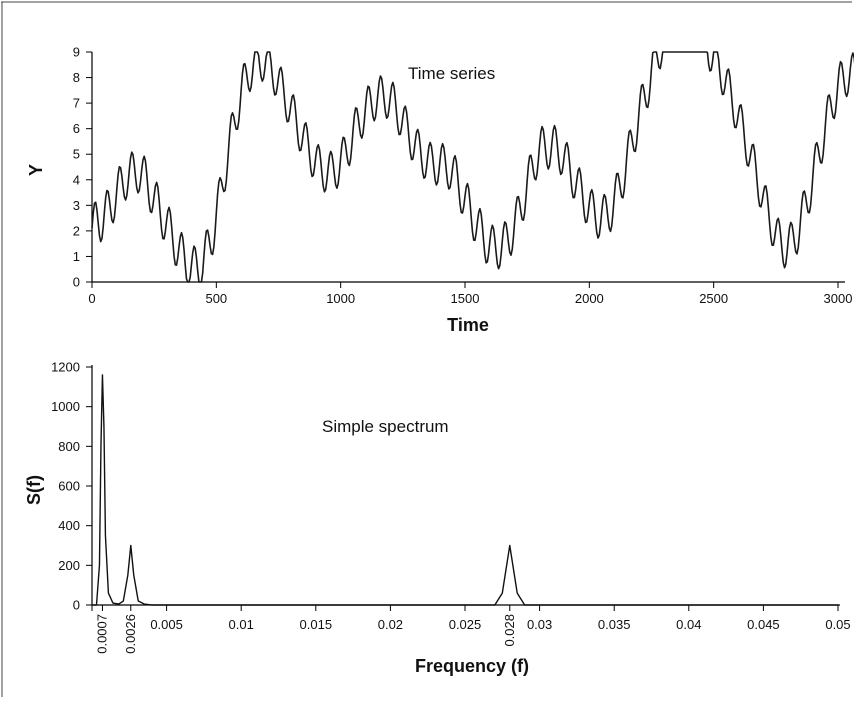  I want to click on sp-x-tick-label: 0.015, so click(316, 624).